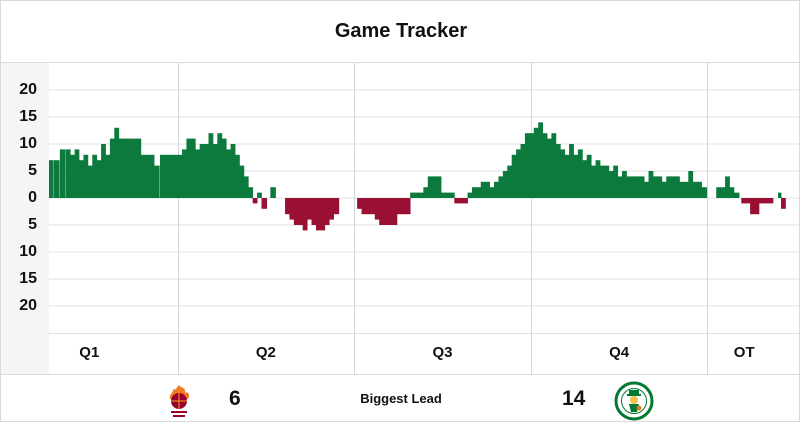 The width and height of the screenshot is (800, 422). I want to click on y-tick-label: 0, so click(32, 197).